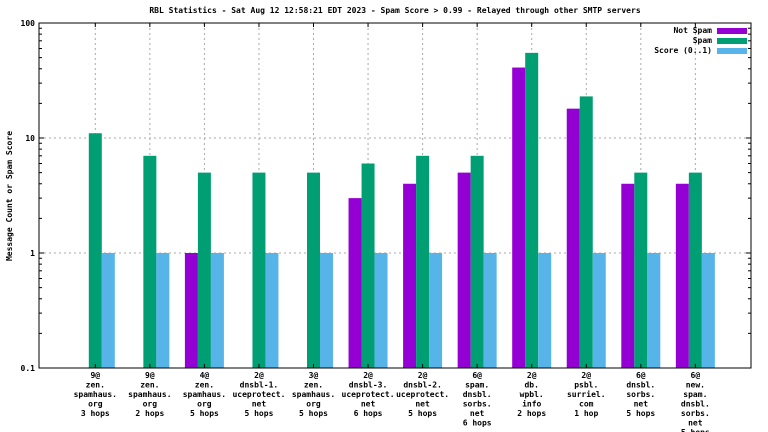 This screenshot has width=768, height=432. What do you see at coordinates (32, 253) in the screenshot?
I see `y-tick-label: 1` at bounding box center [32, 253].